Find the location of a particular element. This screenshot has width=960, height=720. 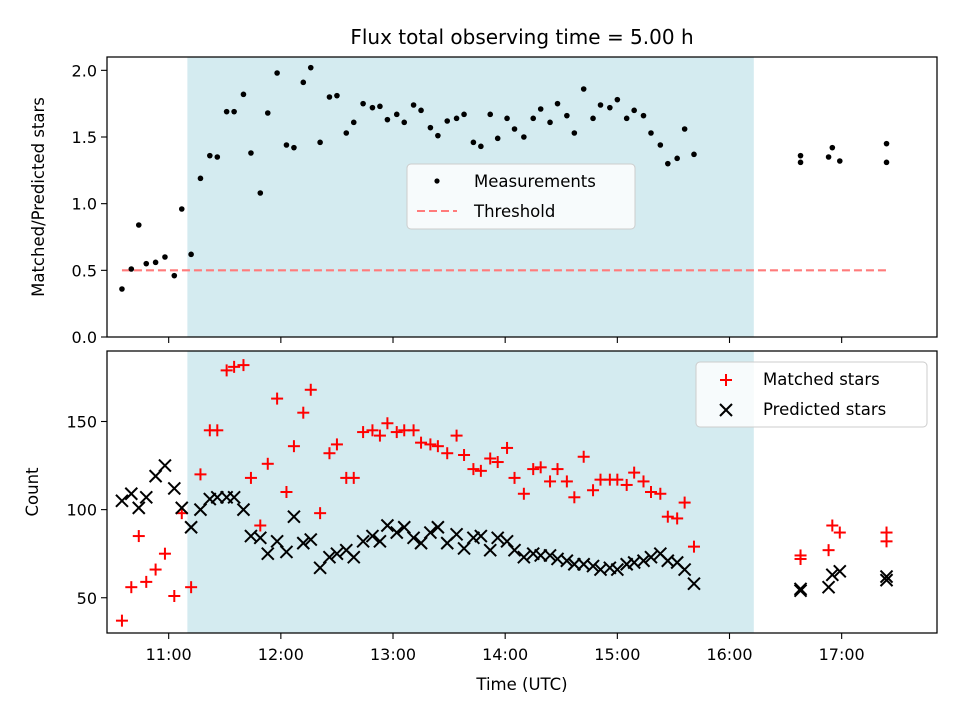

top-x-ticks is located at coordinates (505, 340).